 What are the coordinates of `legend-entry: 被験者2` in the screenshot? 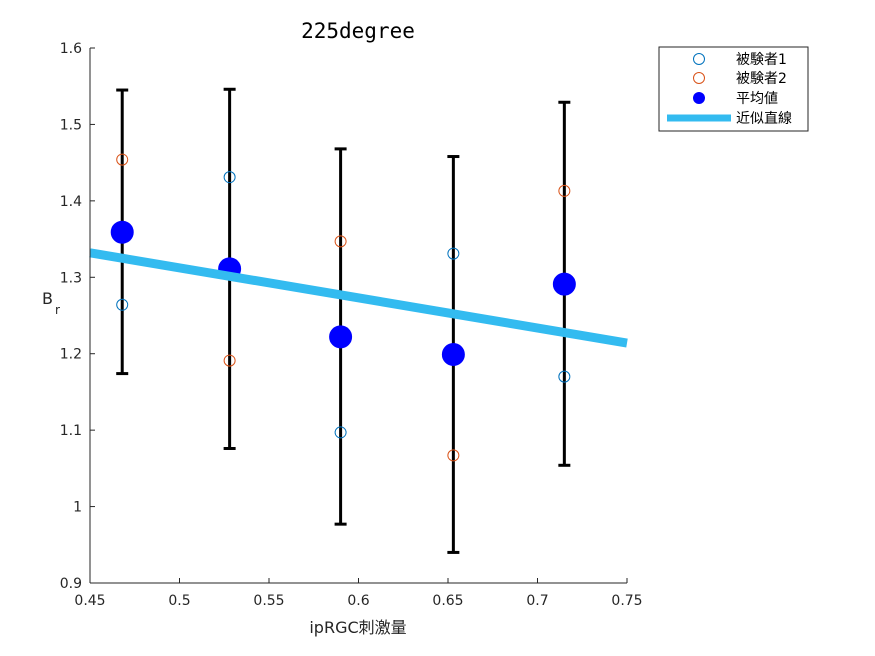 It's located at (740, 79).